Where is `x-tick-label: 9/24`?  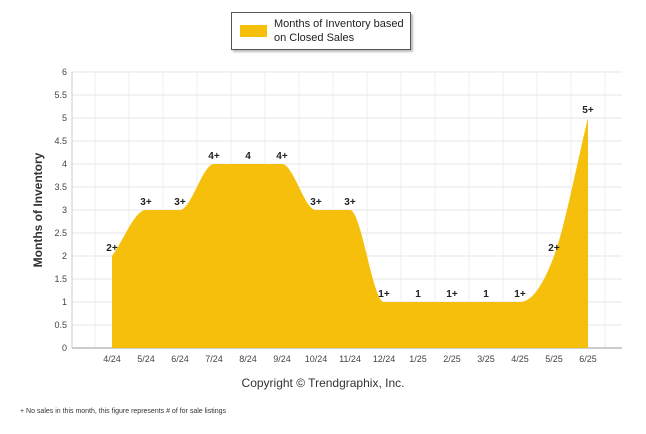 x-tick-label: 9/24 is located at coordinates (282, 359).